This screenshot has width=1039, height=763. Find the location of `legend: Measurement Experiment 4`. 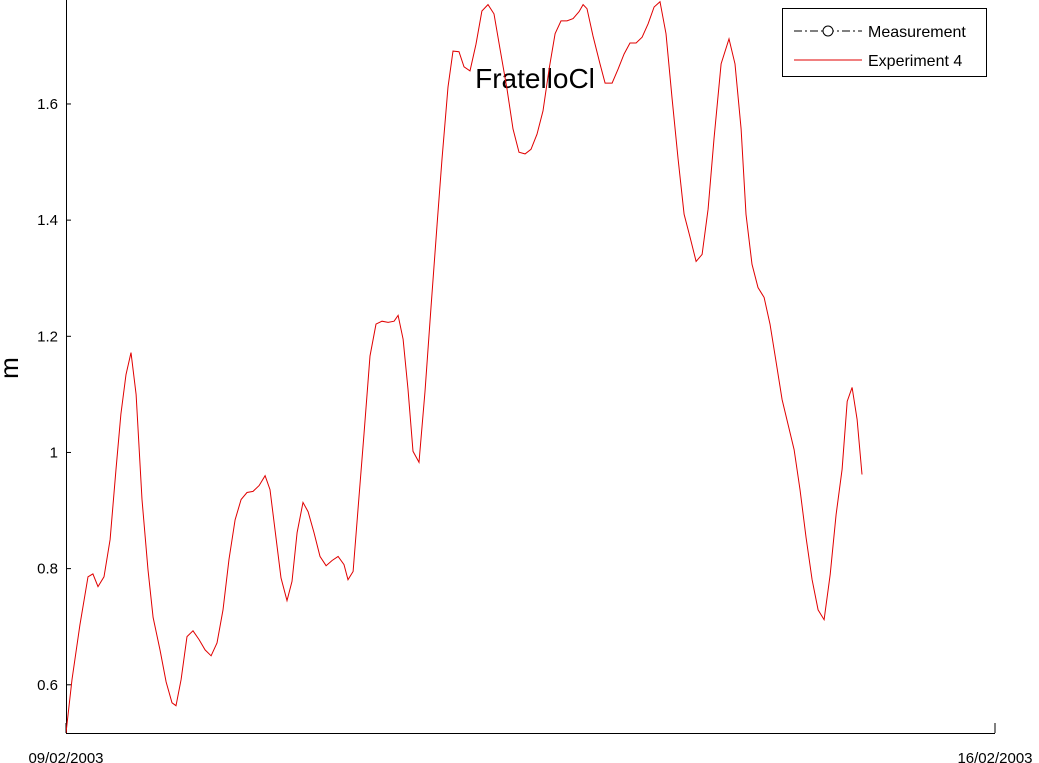

legend: Measurement Experiment 4 is located at coordinates (884, 42).